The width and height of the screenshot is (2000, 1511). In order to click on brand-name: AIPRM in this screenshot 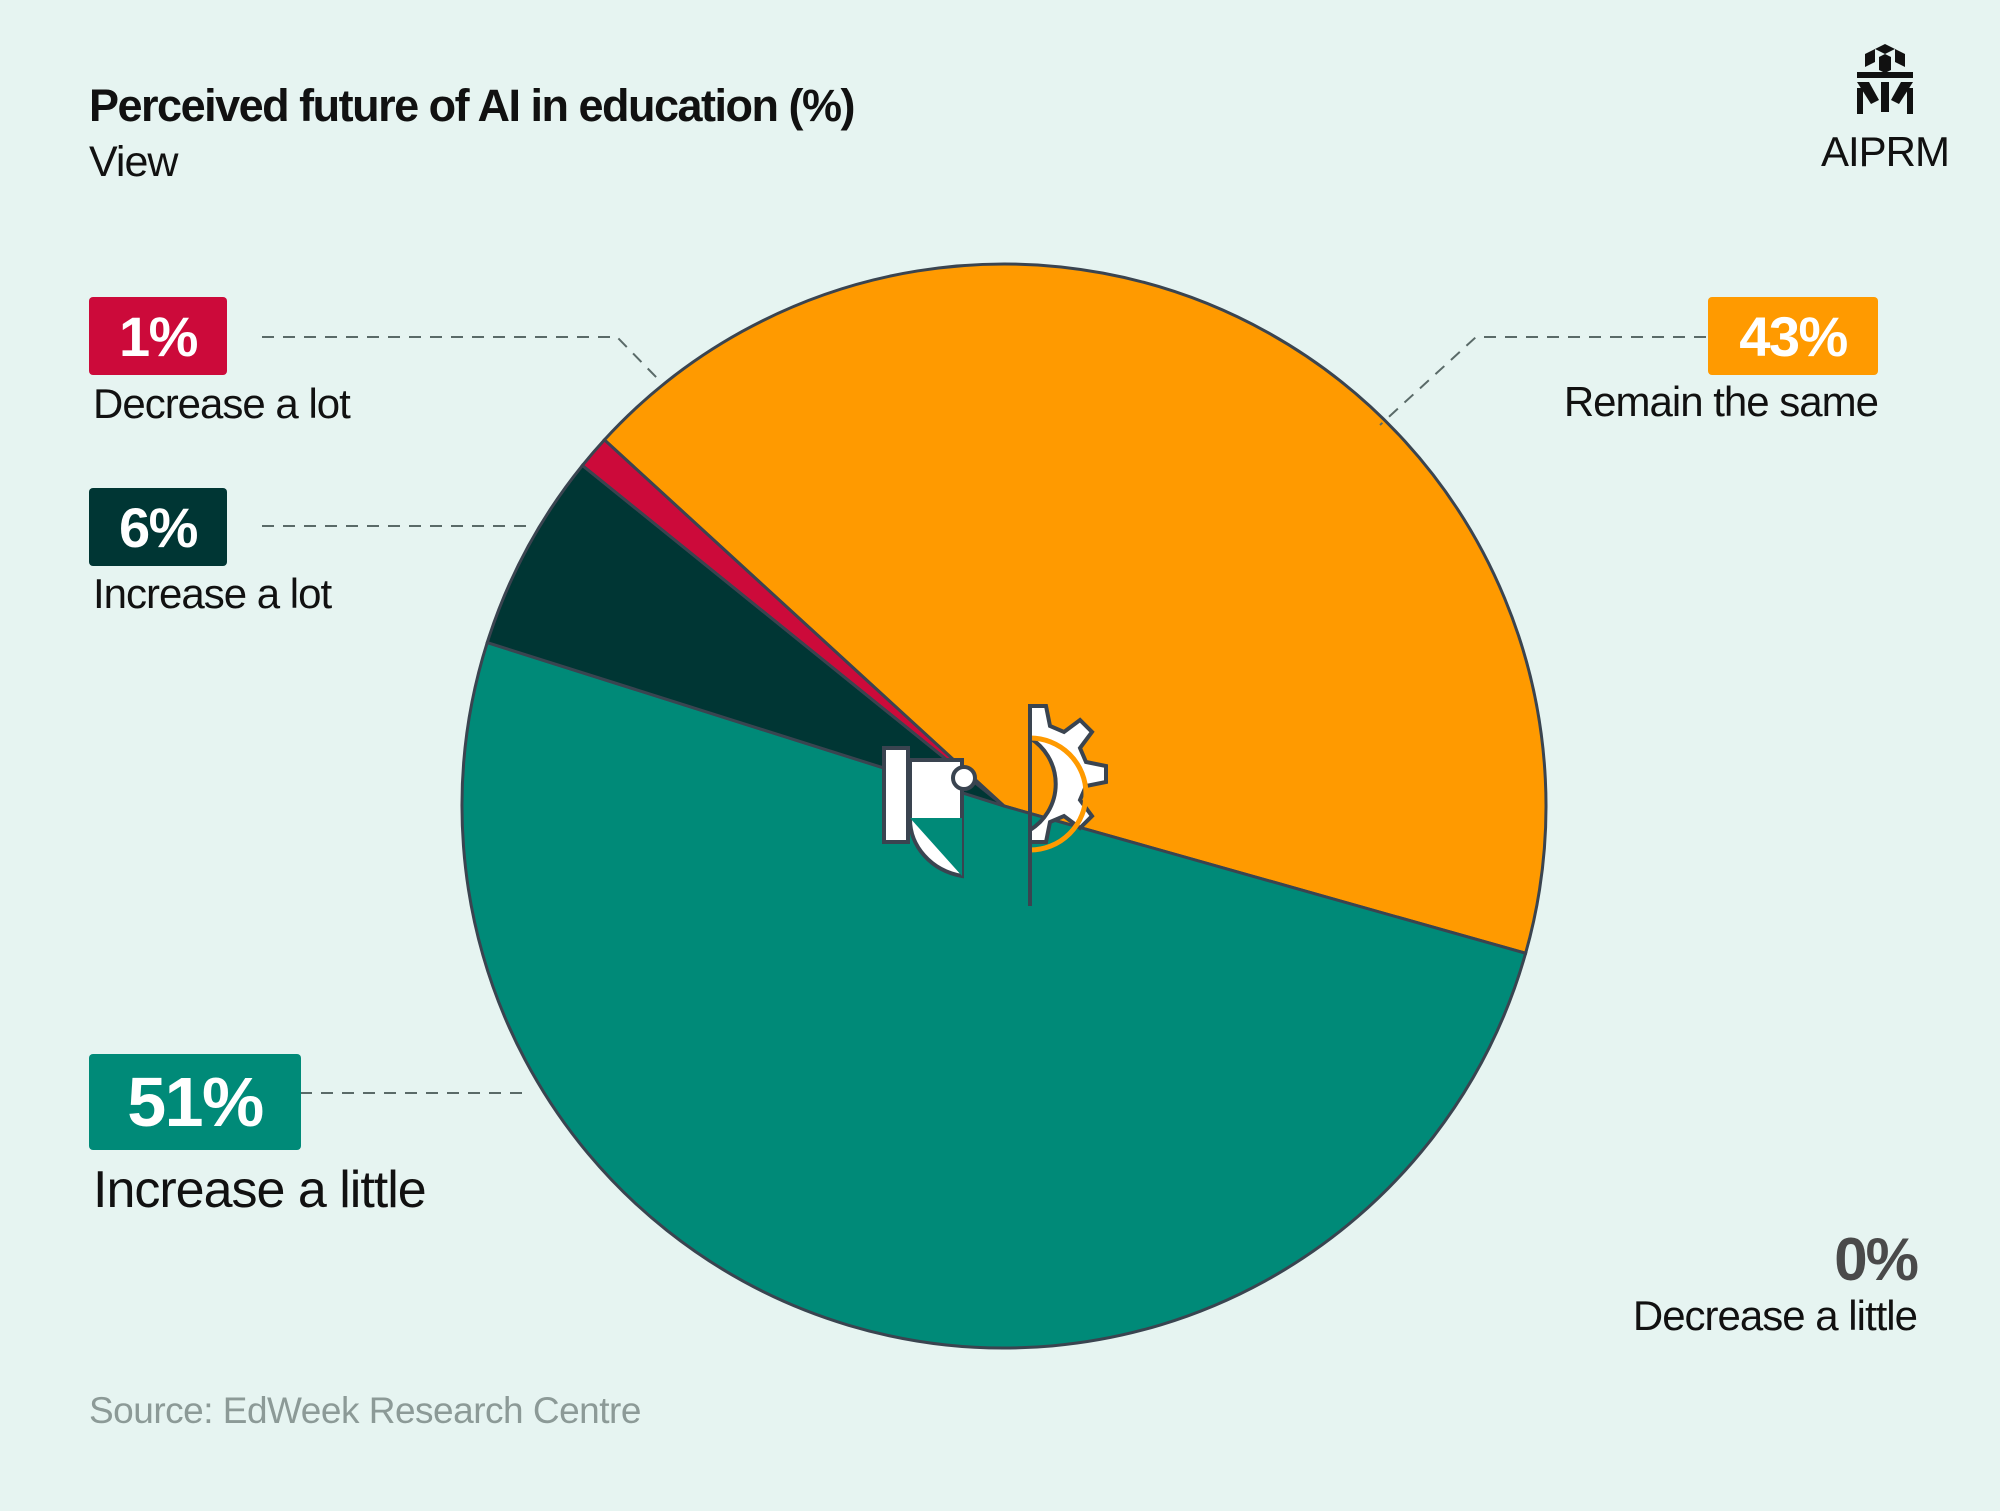, I will do `click(1885, 151)`.